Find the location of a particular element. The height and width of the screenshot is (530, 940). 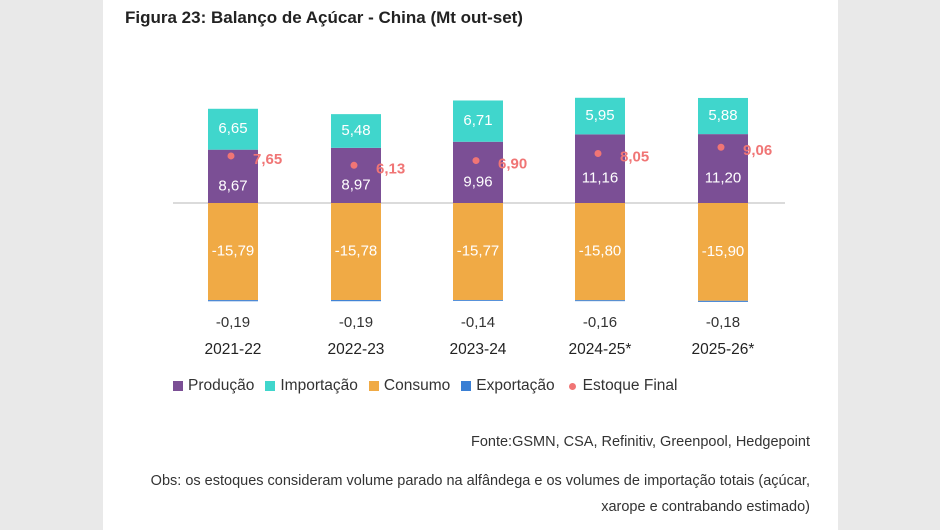

data-label-producao: 11,16 is located at coordinates (600, 178).